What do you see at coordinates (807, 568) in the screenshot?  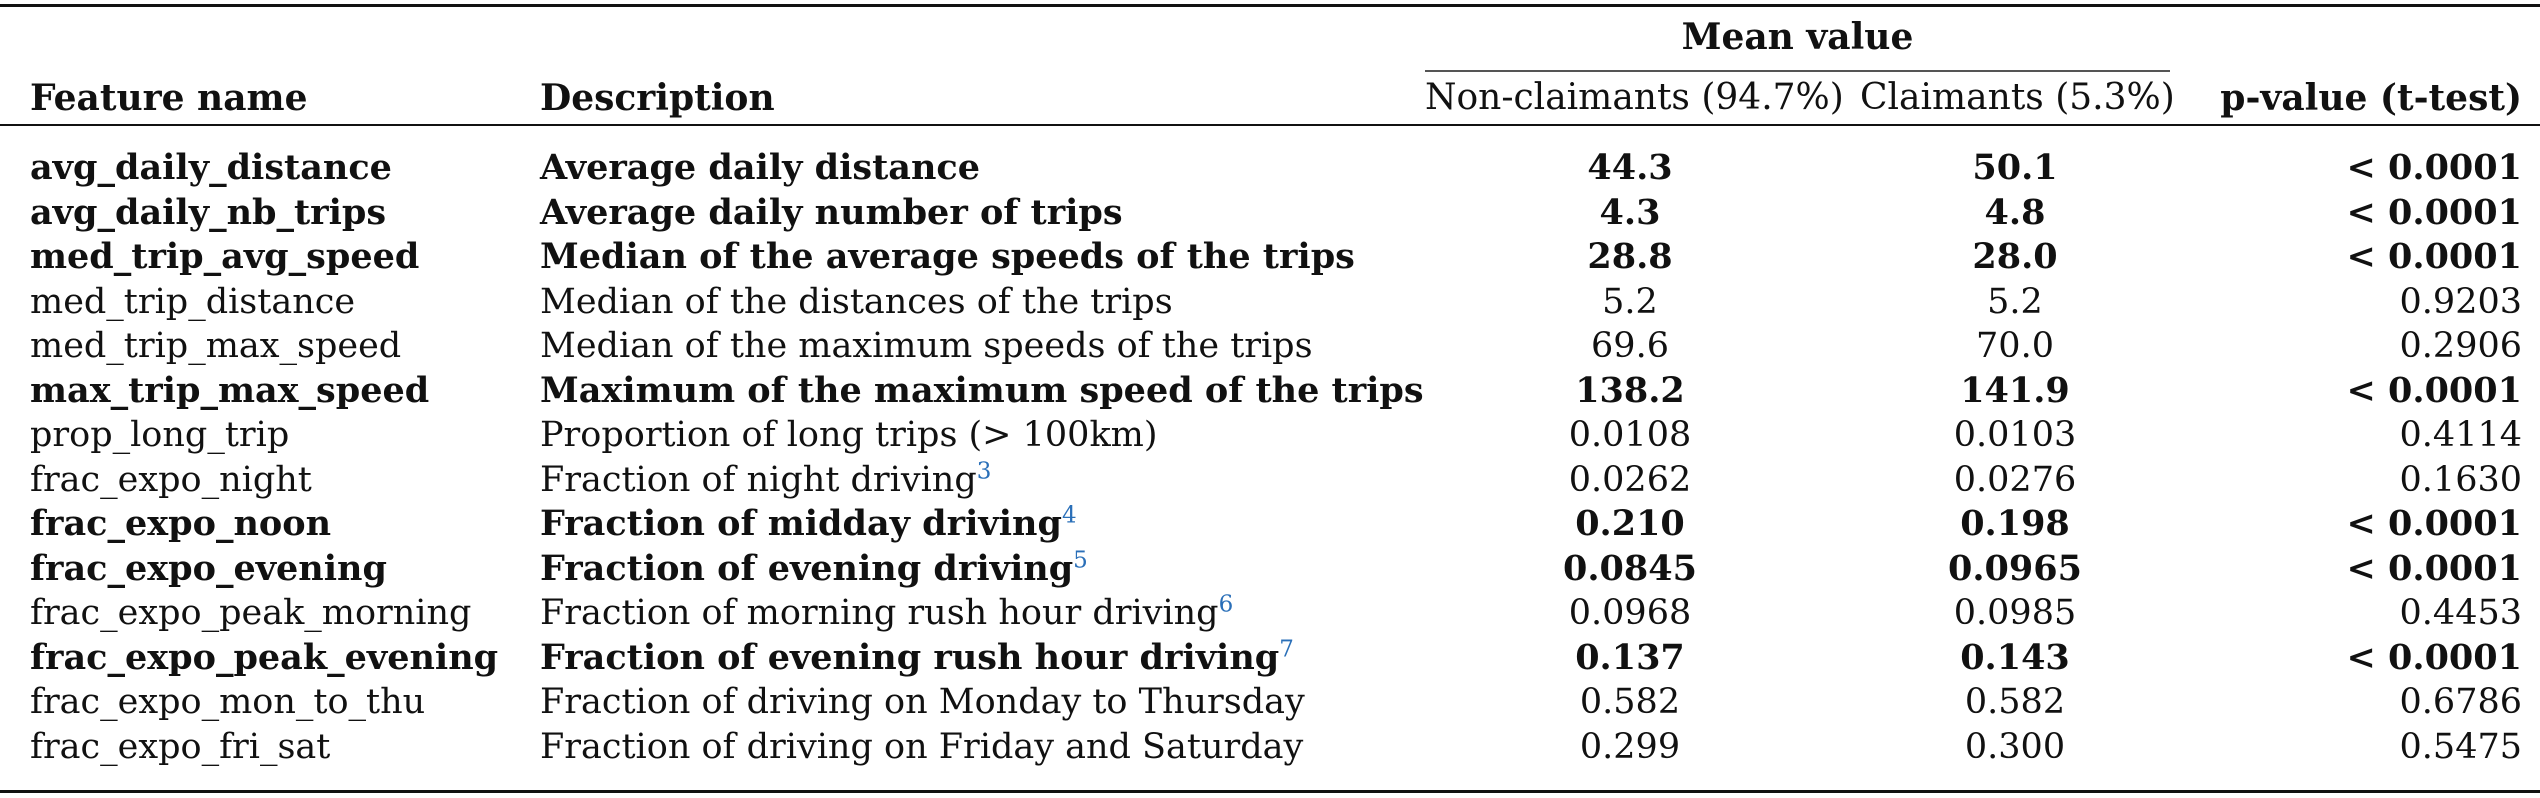 I see `description-text: Fraction of evening driving` at bounding box center [807, 568].